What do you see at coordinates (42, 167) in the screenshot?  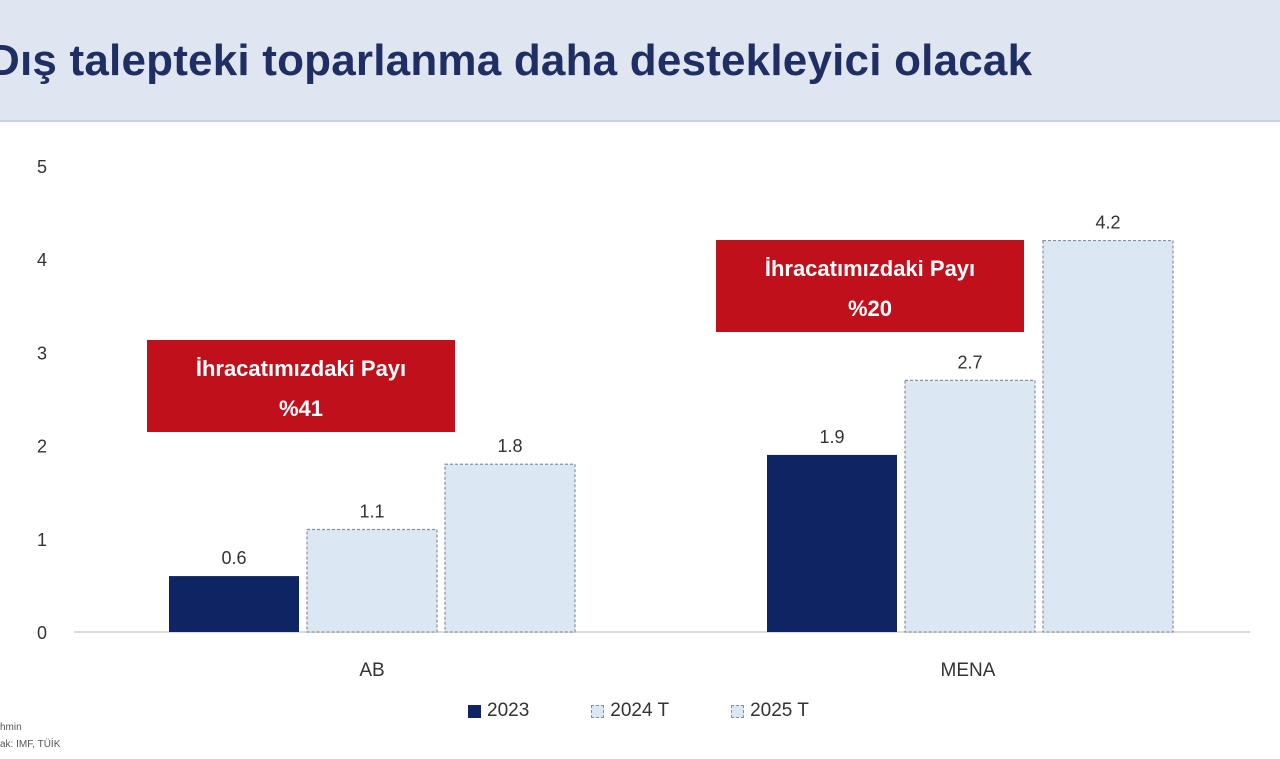 I see `y-tick-label: 5` at bounding box center [42, 167].